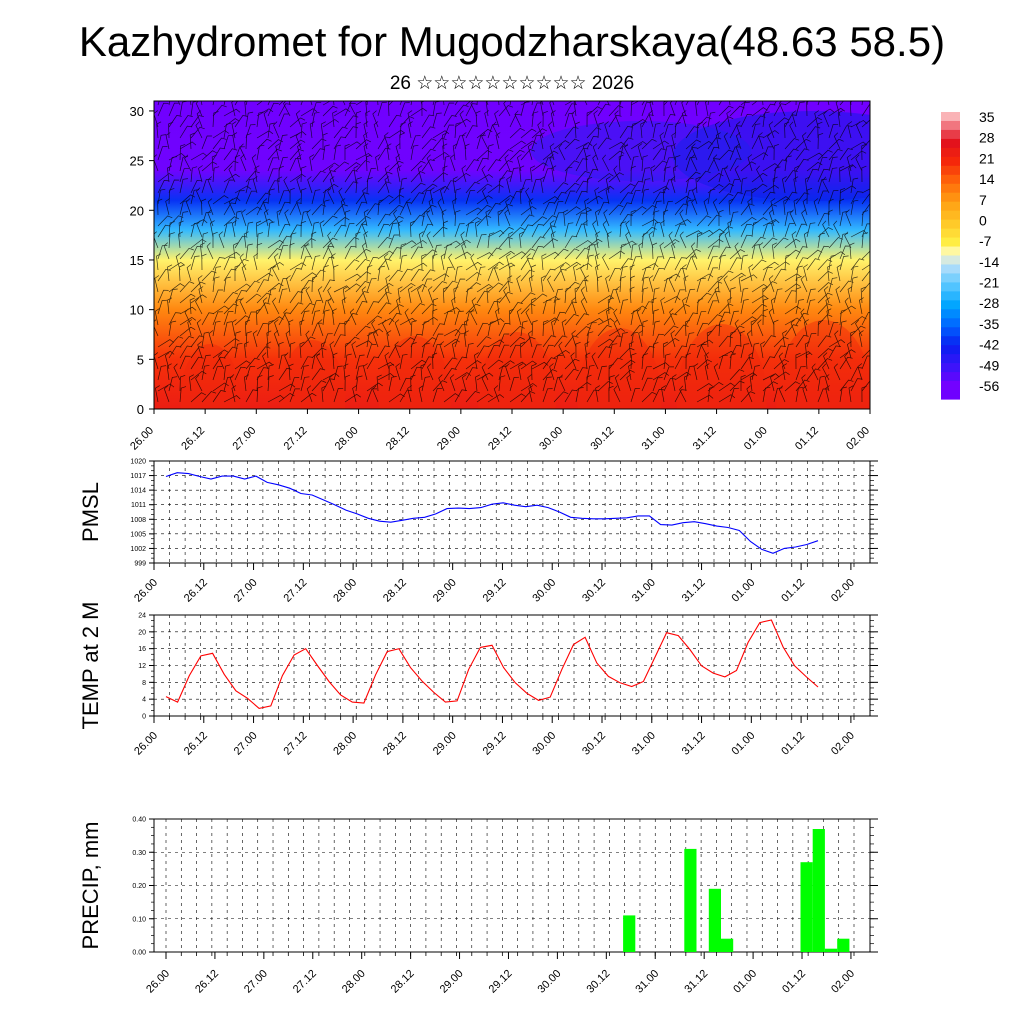 The image size is (1024, 1024). I want to click on precip-xtick-label: 30.12, so click(598, 982).